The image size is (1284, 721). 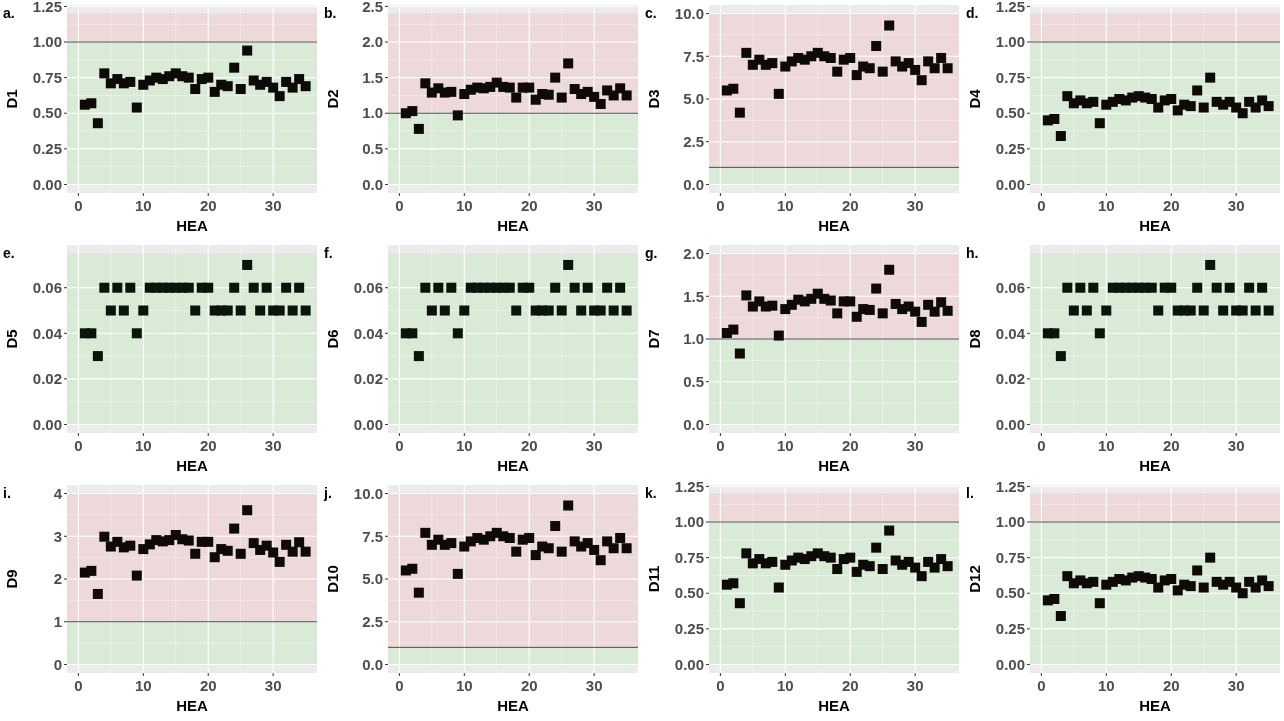 I want to click on y-axis-title: D2, so click(x=332, y=99).